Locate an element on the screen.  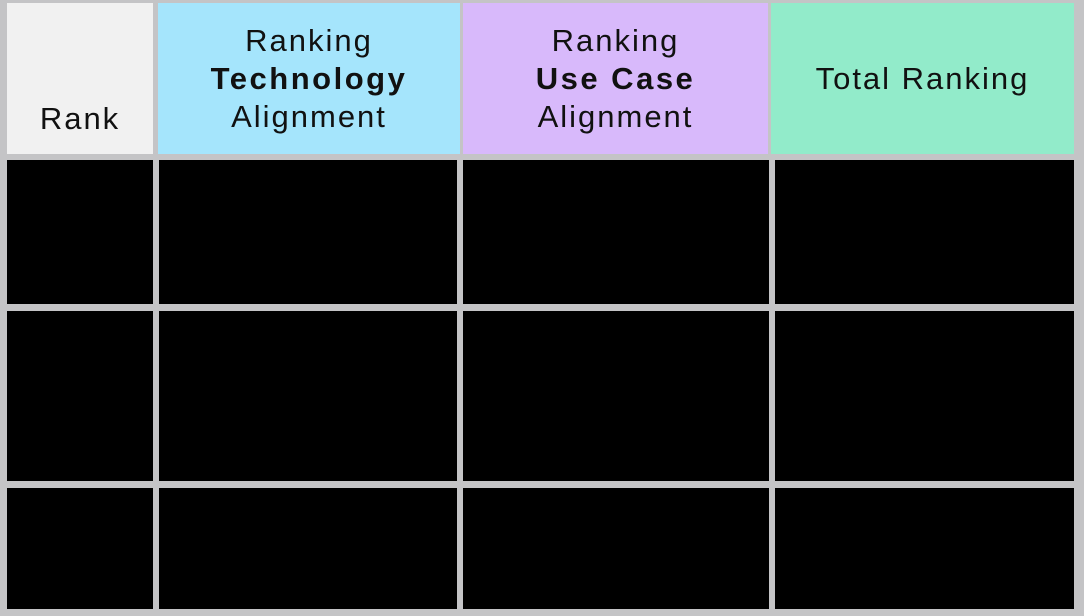
header-technology-line-2: Technology is located at coordinates (309, 78).